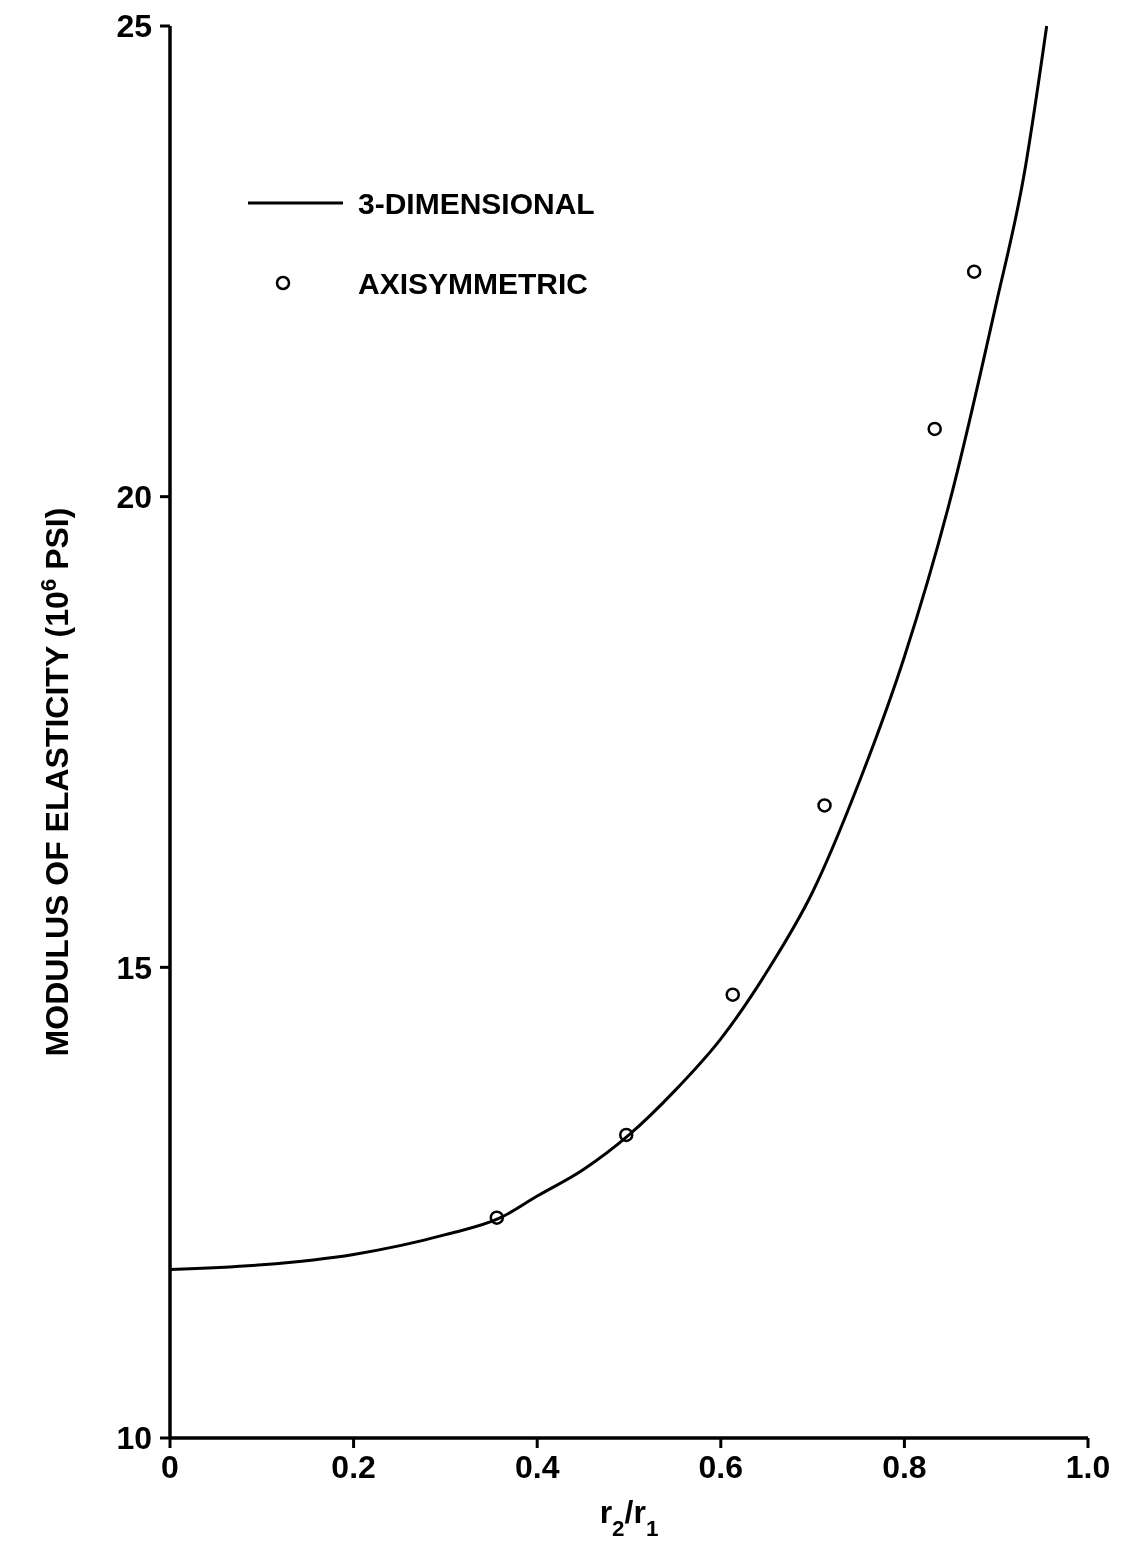 This screenshot has width=1137, height=1554. Describe the element at coordinates (134, 496) in the screenshot. I see `y-tick-label: 20` at that location.